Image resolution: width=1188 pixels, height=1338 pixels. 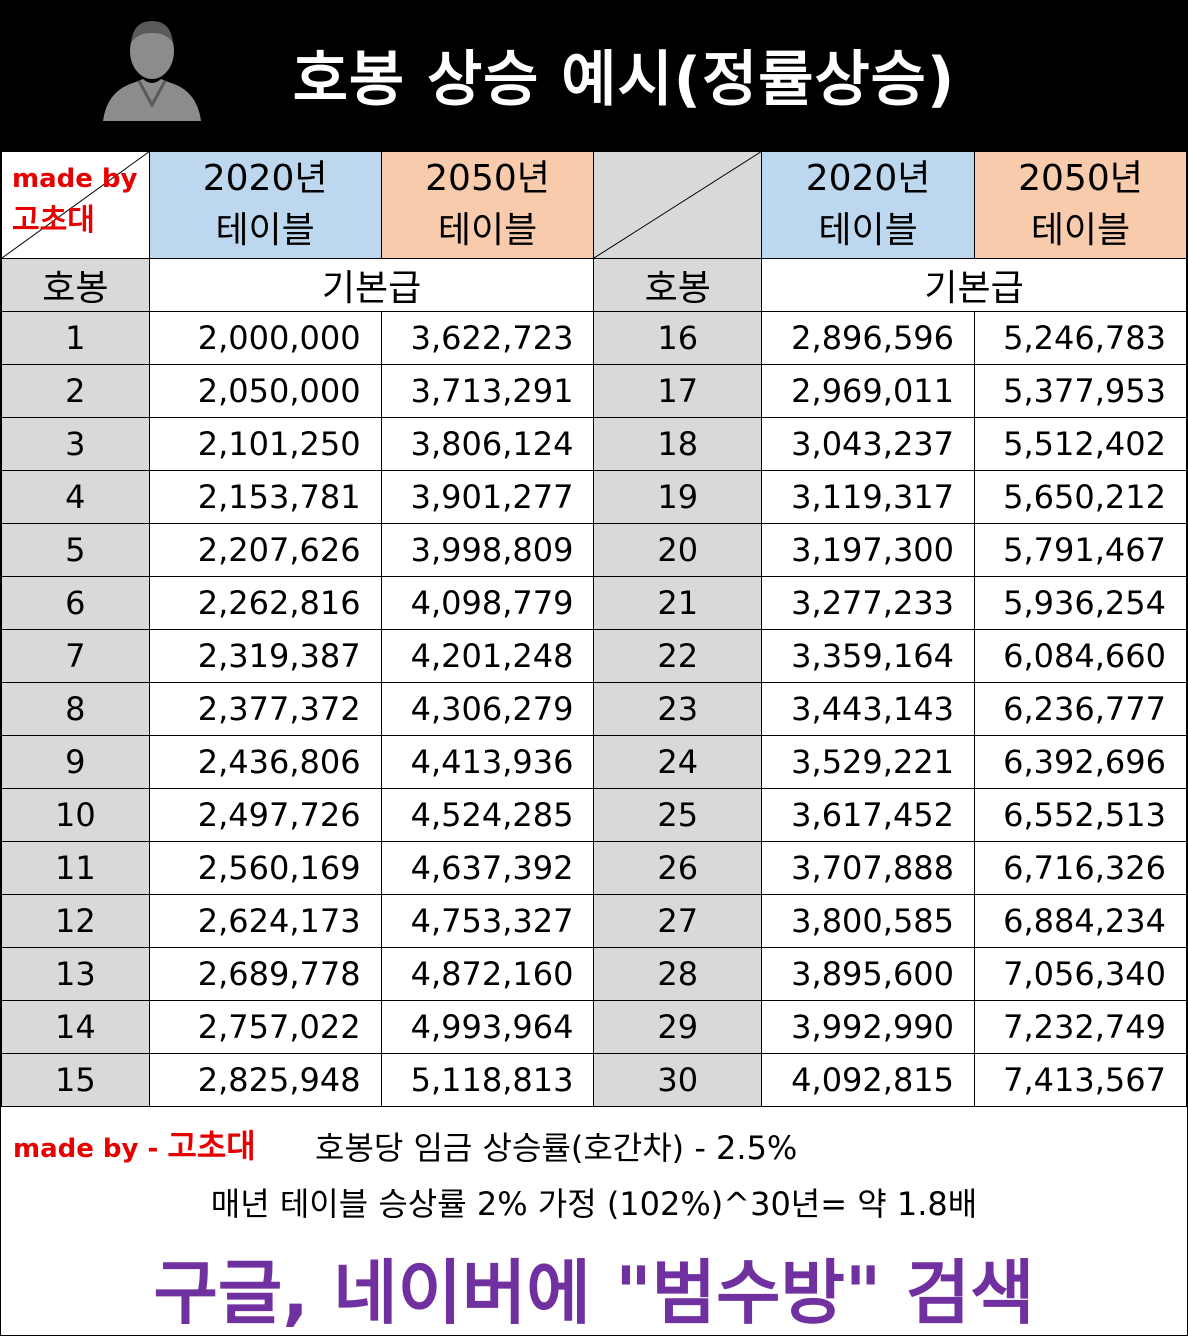 What do you see at coordinates (487, 709) in the screenshot?
I see `pay-2050-left: 4,306,279` at bounding box center [487, 709].